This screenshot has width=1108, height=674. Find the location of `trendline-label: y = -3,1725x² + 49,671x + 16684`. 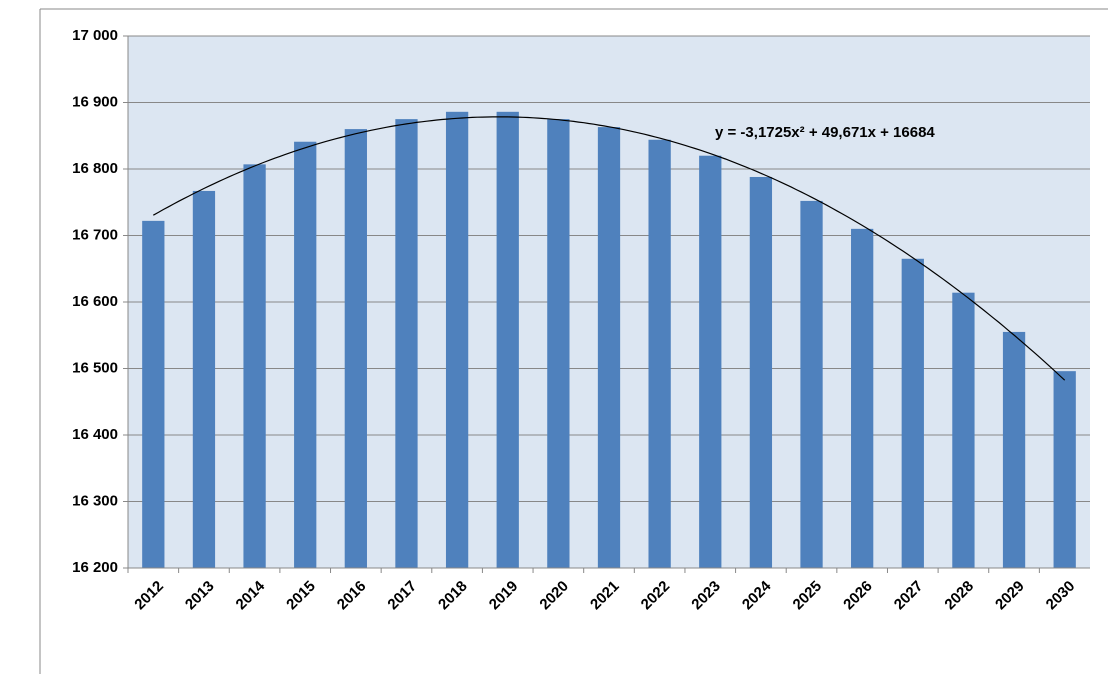

trendline-label: y = -3,1725x² + 49,671x + 16684 is located at coordinates (825, 132).